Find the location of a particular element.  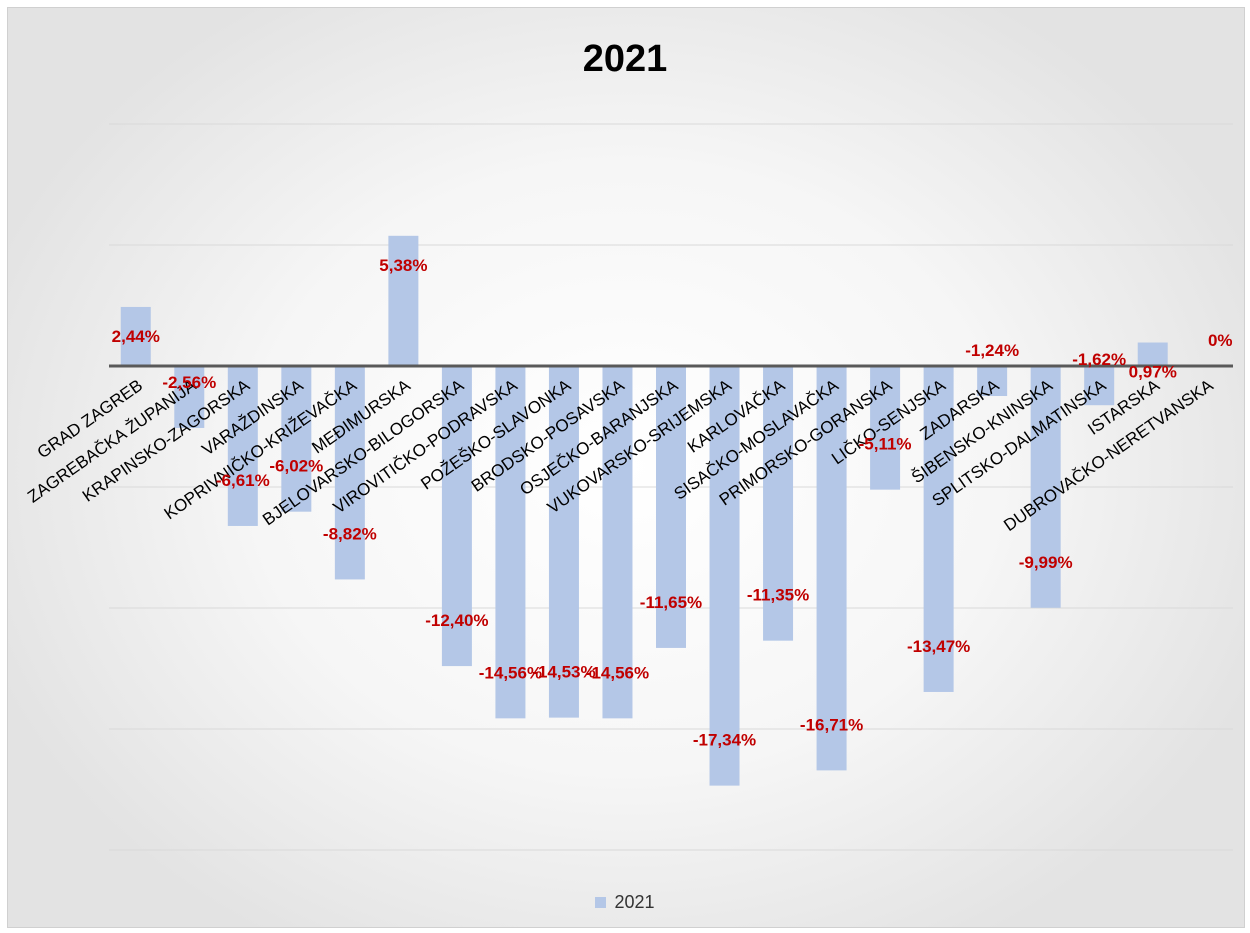

data-label: -11,65% is located at coordinates (671, 602).